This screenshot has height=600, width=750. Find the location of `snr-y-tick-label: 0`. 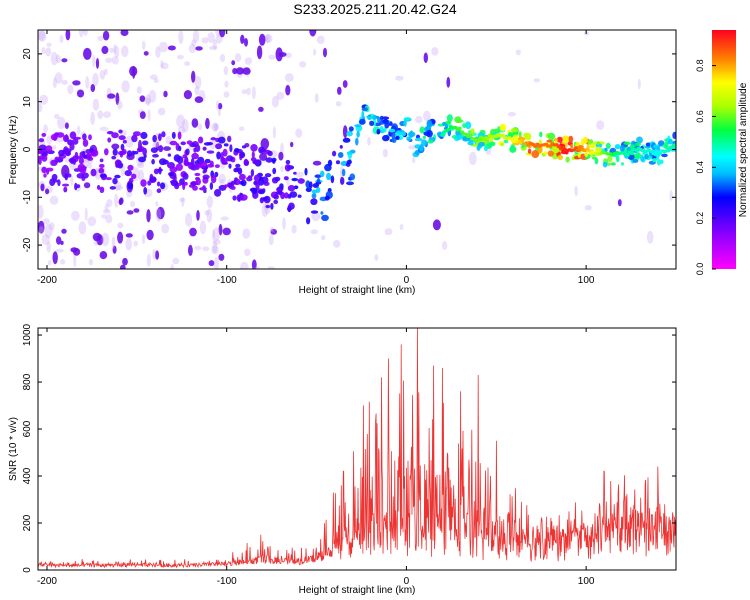

snr-y-tick-label: 0 is located at coordinates (27, 570).